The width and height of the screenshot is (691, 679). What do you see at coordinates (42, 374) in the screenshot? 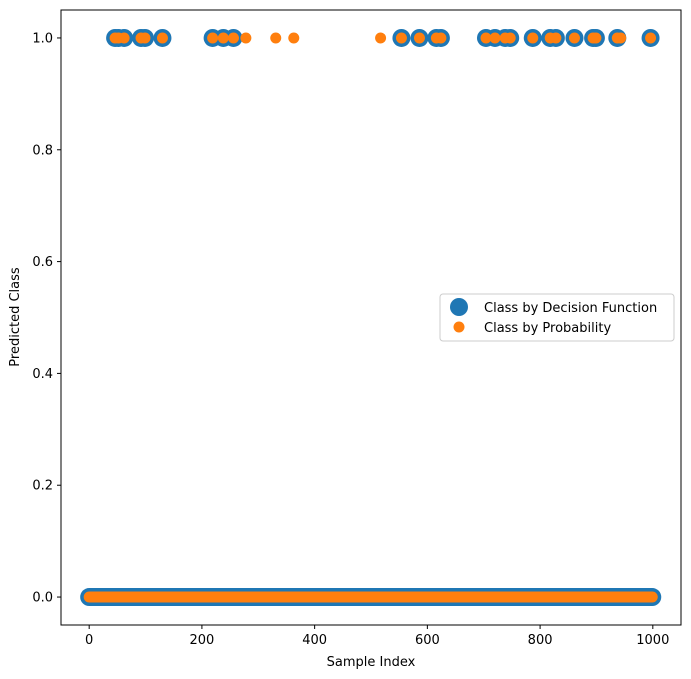
I see `y-tick-label: 0.4` at bounding box center [42, 374].